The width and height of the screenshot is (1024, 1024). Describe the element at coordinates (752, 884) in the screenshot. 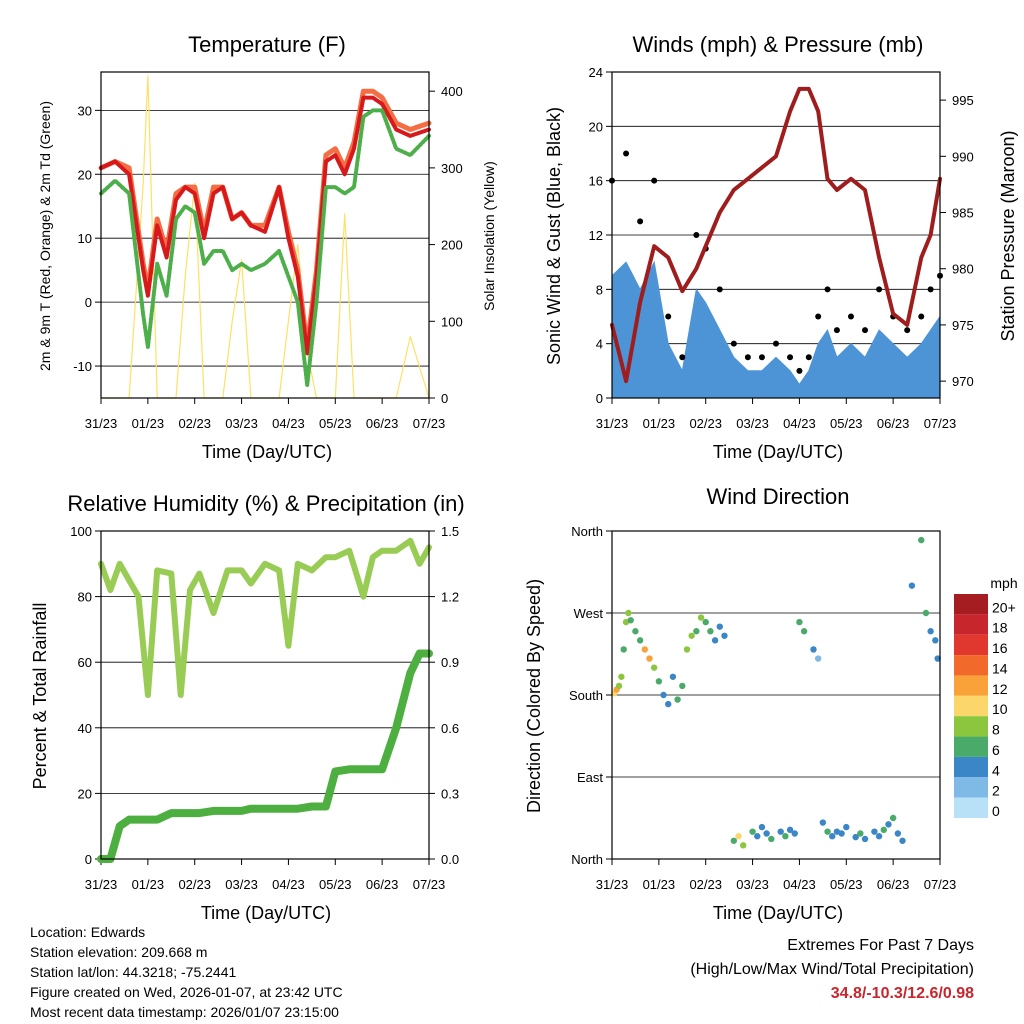

I see `x-tick-label: 03/23` at that location.